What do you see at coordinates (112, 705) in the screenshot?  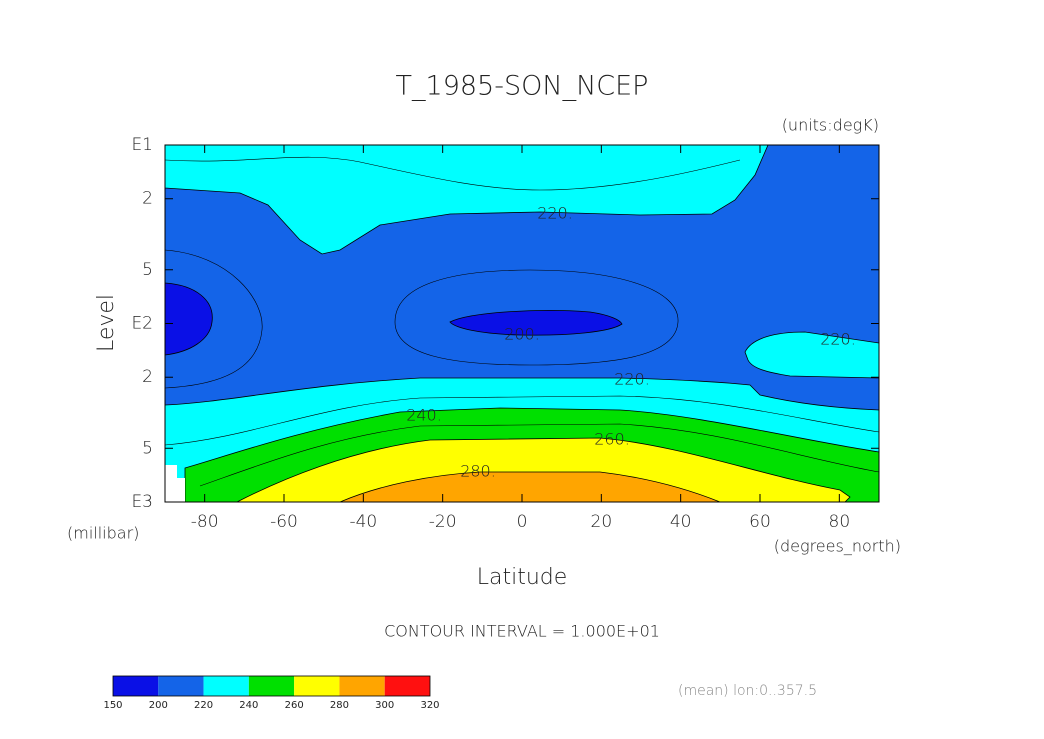 I see `colorbar-tick-label: 150` at bounding box center [112, 705].